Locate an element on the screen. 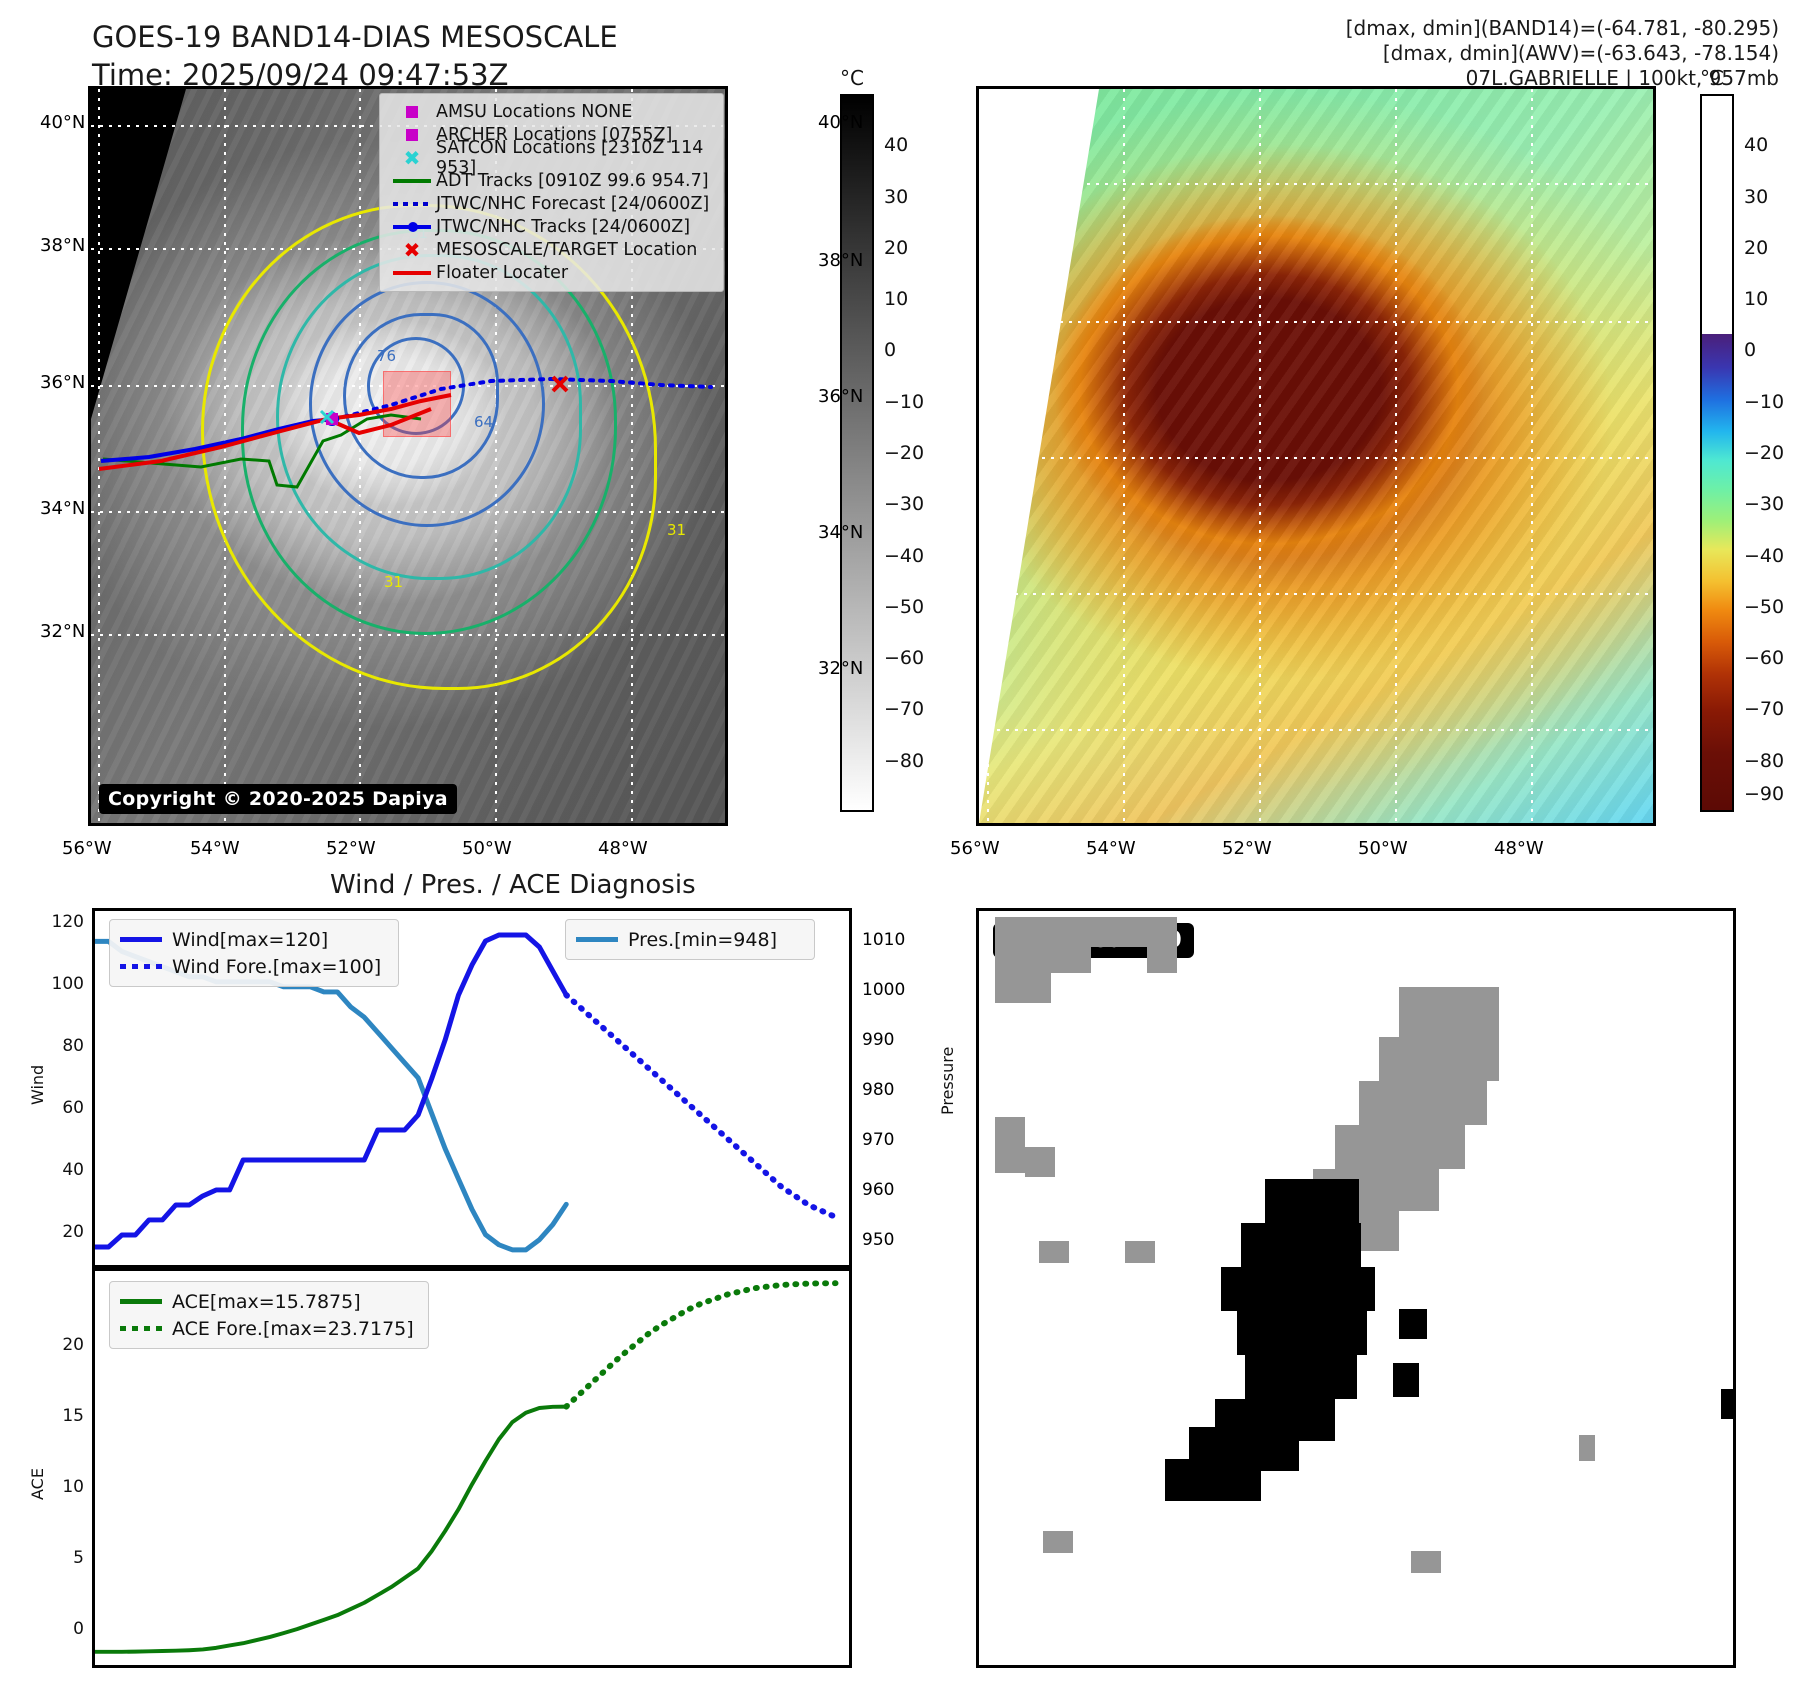  left-colorbar-unit: °C is located at coordinates (852, 78).